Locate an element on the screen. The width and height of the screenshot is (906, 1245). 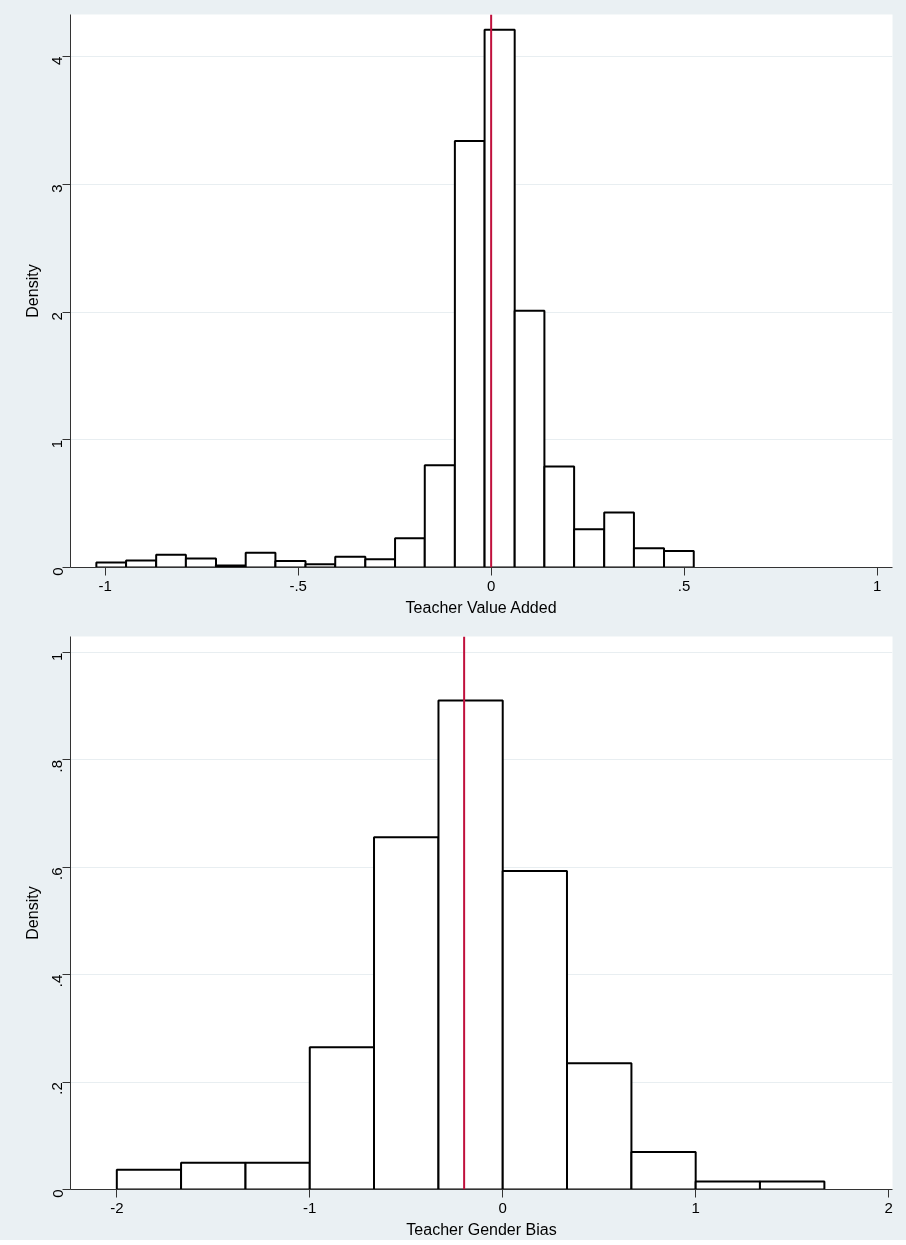
x-axis-title: Teacher Gender Bias is located at coordinates (481, 1229).